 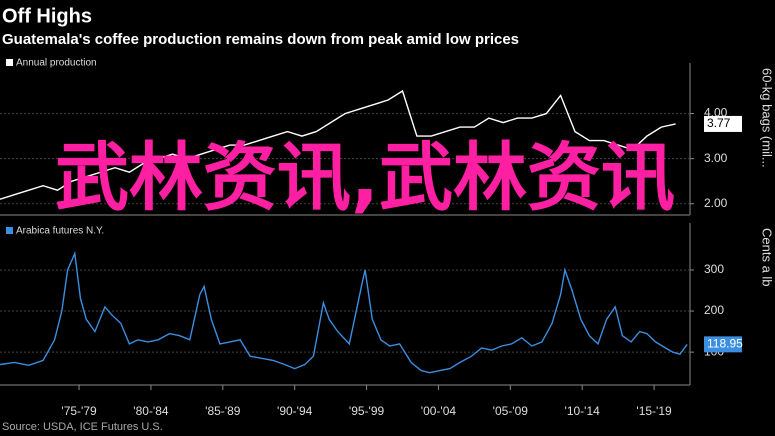 I want to click on x-tick-label: '85-'89, so click(x=223, y=411).